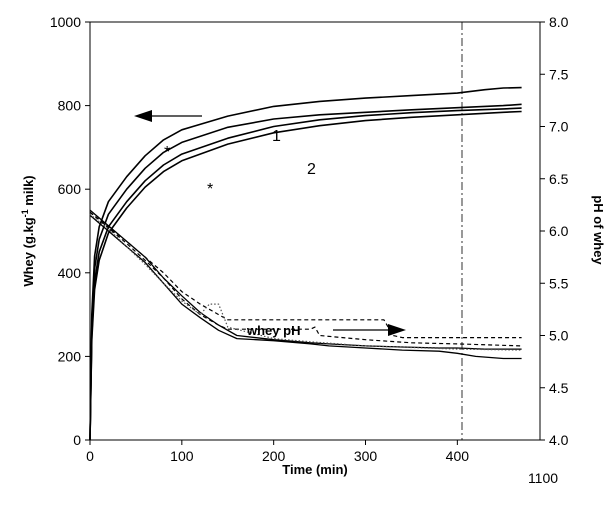 The image size is (610, 506). What do you see at coordinates (70, 189) in the screenshot?
I see `left-tick-label: 600` at bounding box center [70, 189].